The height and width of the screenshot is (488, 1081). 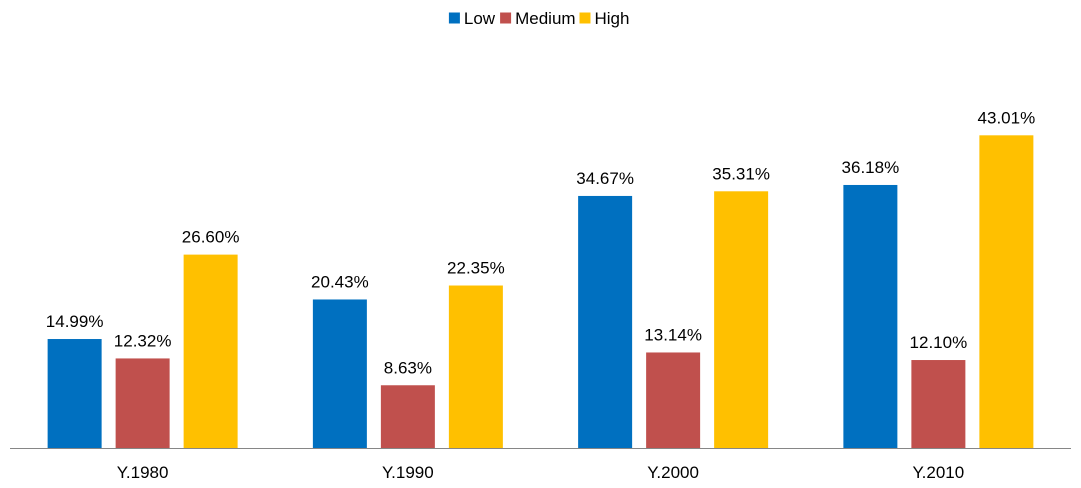 What do you see at coordinates (673, 334) in the screenshot?
I see `data-label-medium-y2000: 13.14%` at bounding box center [673, 334].